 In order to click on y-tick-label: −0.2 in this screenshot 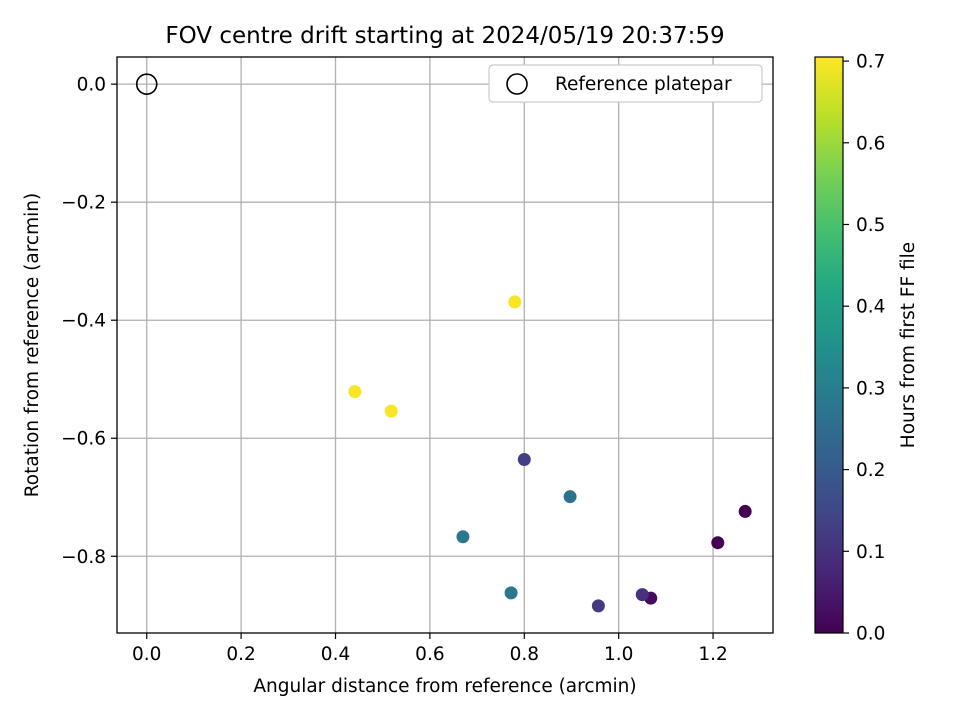, I will do `click(83, 203)`.